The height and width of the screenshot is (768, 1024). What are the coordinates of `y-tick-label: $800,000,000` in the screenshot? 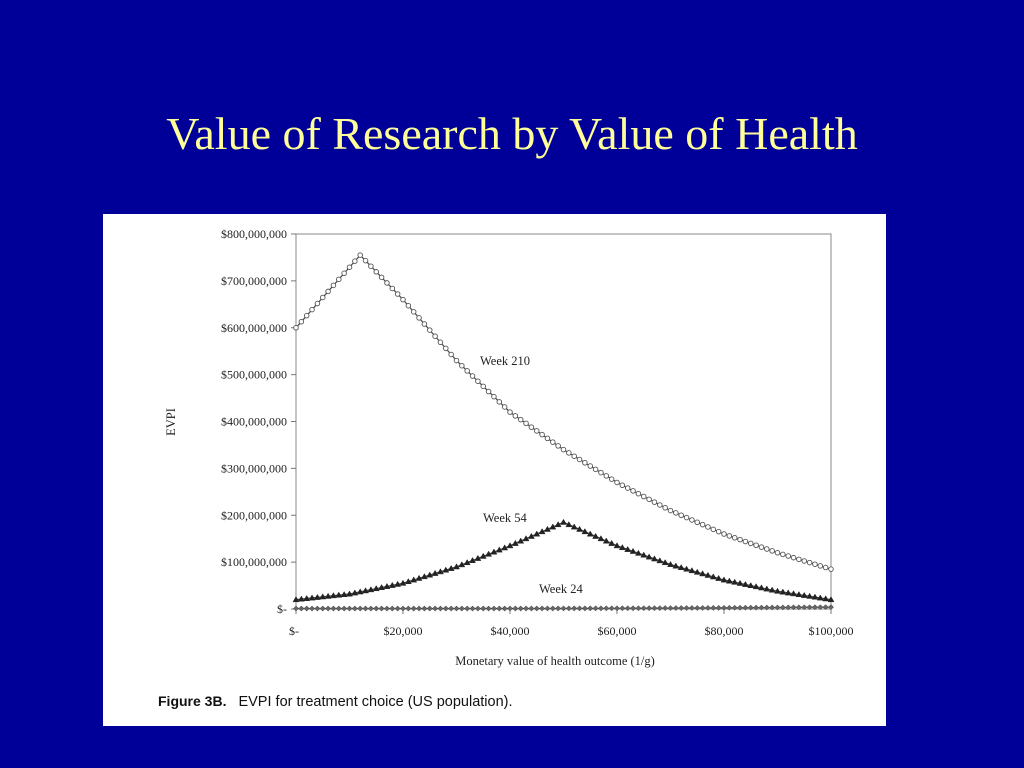 It's located at (254, 234).